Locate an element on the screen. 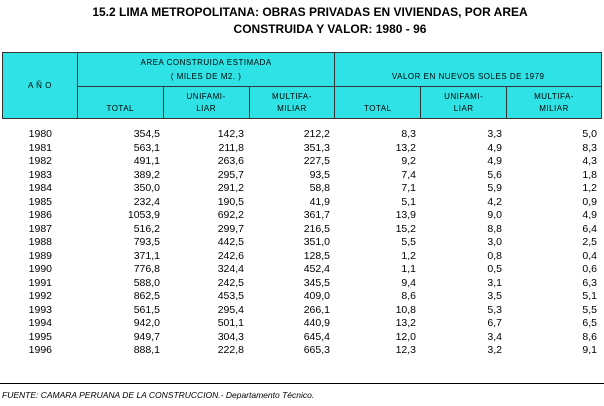 This screenshot has height=406, width=604. cell-value-multifam: 5,1 is located at coordinates (589, 296).